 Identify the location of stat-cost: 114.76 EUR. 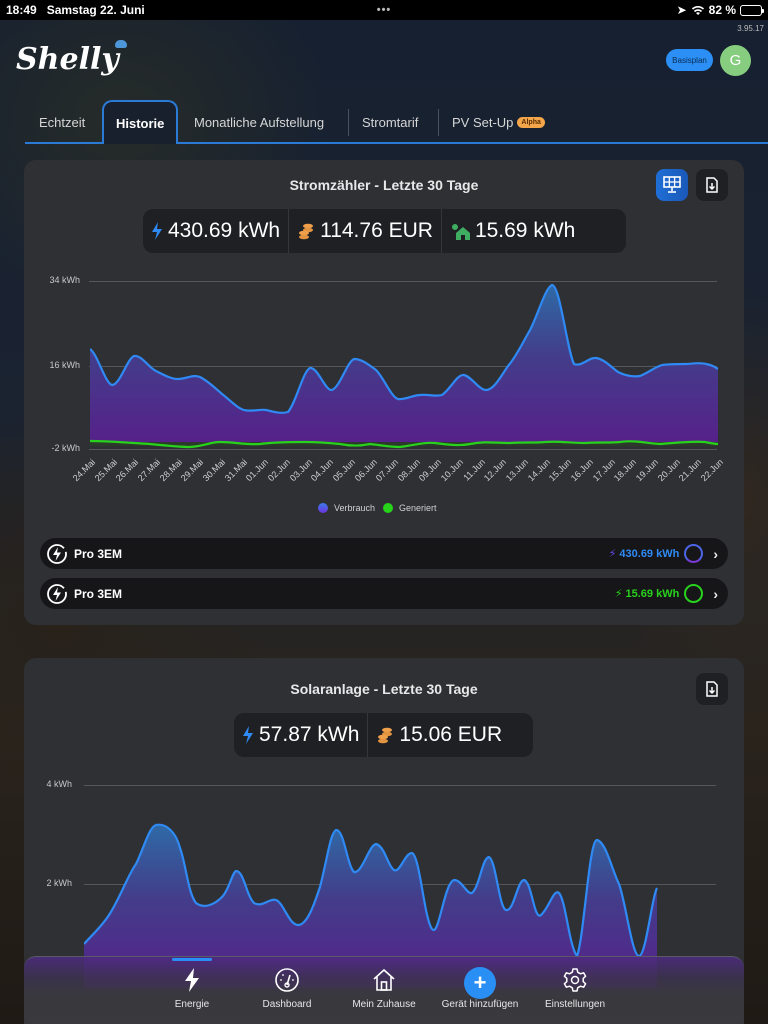
(365, 231).